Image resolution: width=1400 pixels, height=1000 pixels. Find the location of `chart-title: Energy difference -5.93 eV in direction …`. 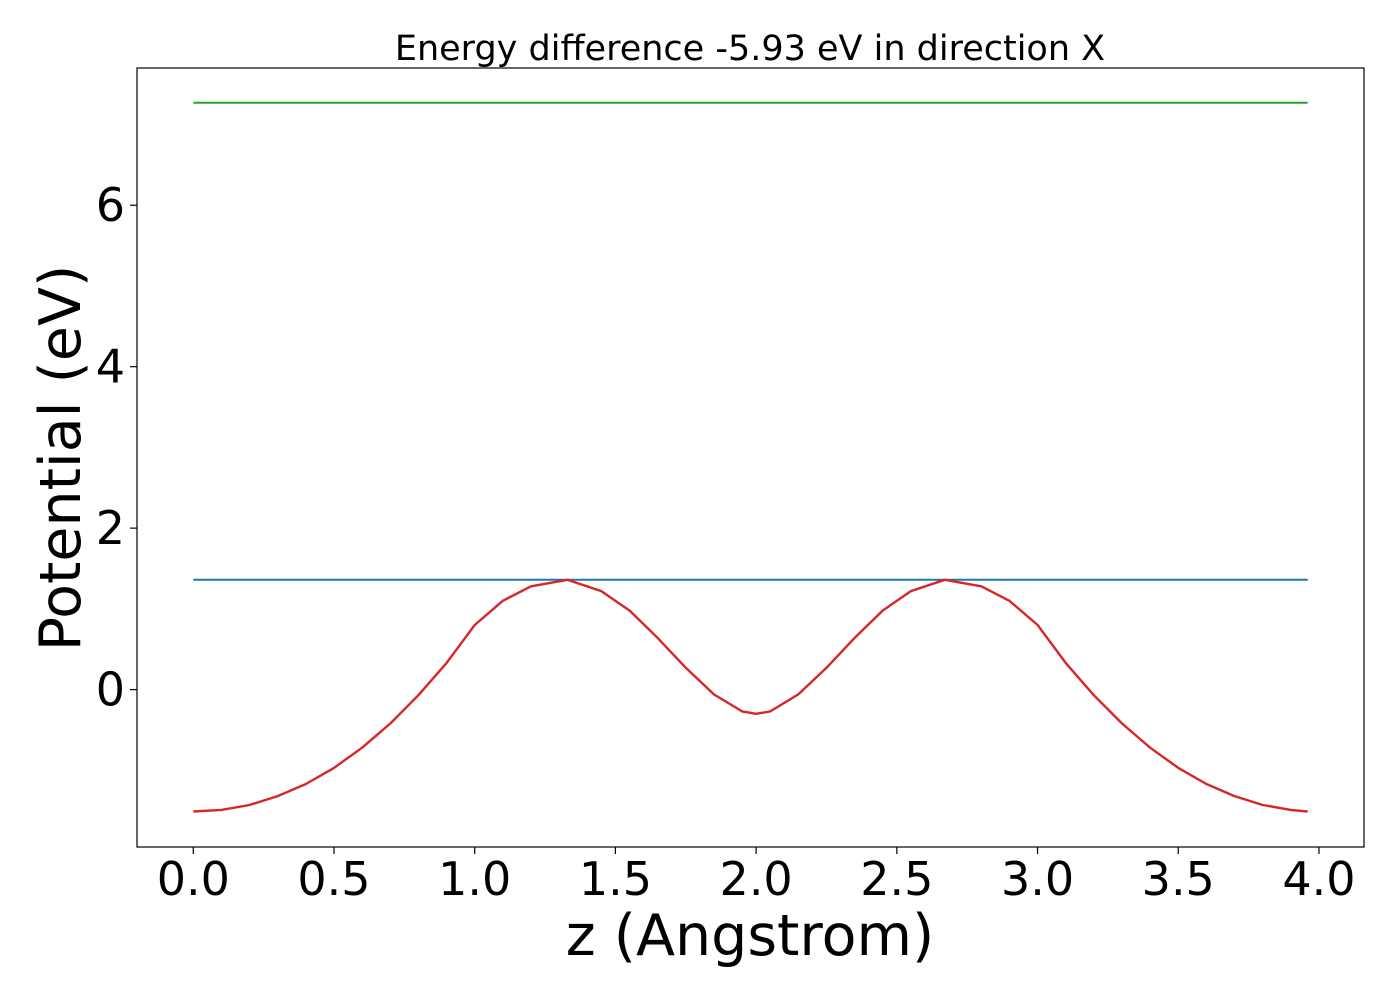

chart-title: Energy difference -5.93 eV in direction … is located at coordinates (750, 49).